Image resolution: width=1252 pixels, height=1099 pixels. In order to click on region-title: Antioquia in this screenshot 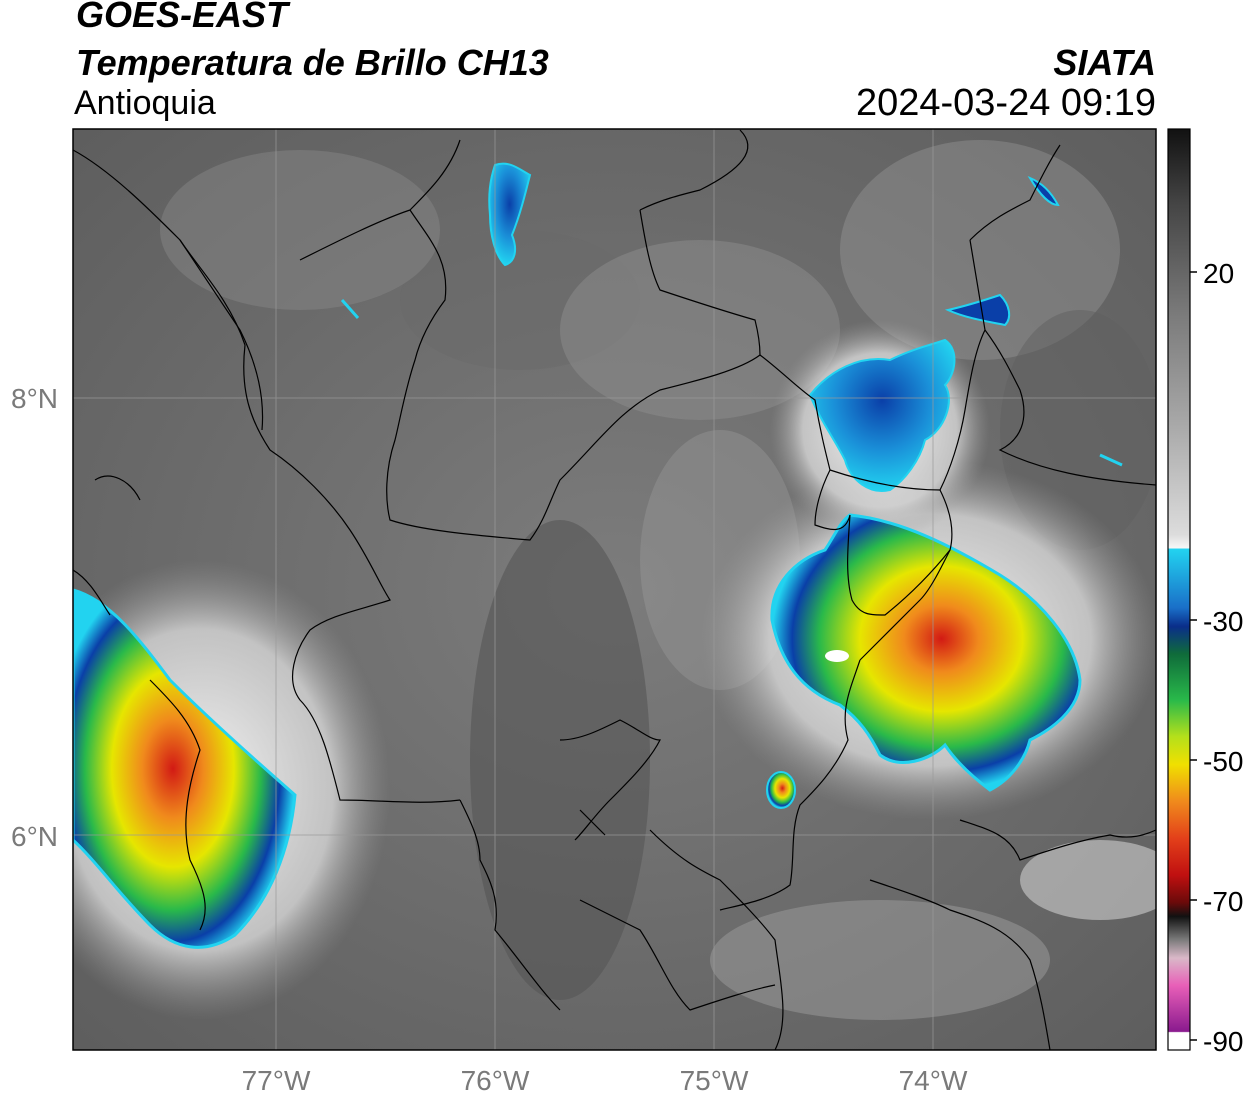, I will do `click(145, 103)`.